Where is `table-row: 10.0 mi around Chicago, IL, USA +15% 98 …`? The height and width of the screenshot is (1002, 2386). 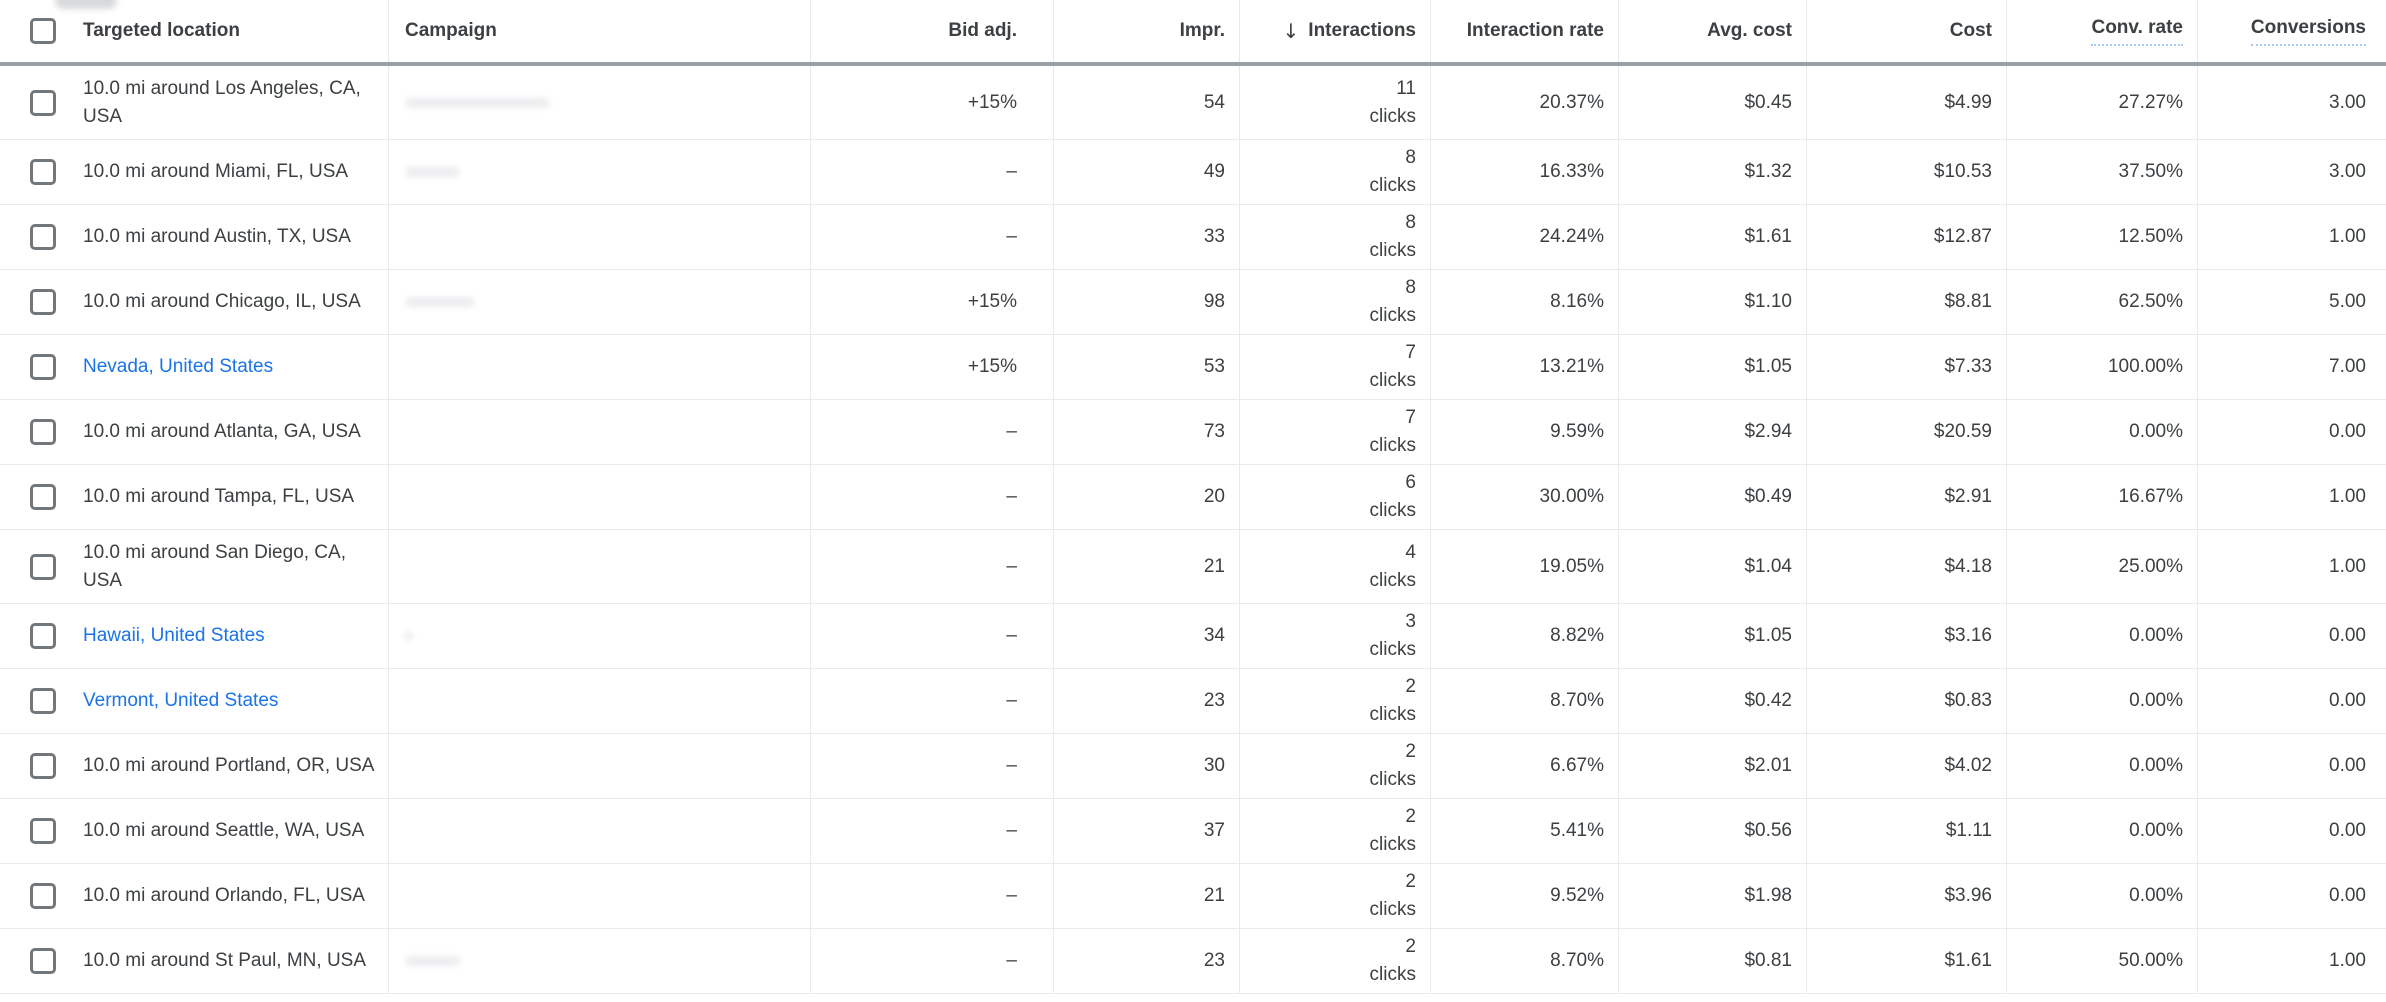 table-row: 10.0 mi around Chicago, IL, USA +15% 98 … is located at coordinates (1193, 302).